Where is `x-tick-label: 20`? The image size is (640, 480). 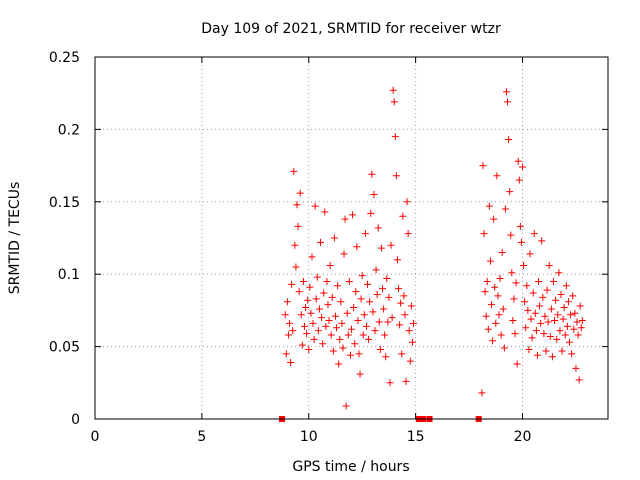
x-tick-label: 20 is located at coordinates (523, 437).